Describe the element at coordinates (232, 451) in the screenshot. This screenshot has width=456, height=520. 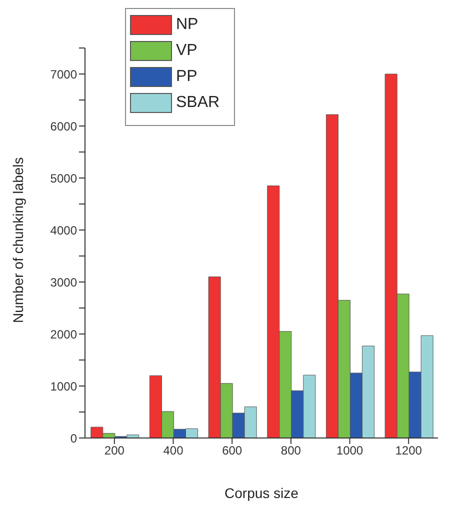
I see `x-tick-label: 600` at that location.